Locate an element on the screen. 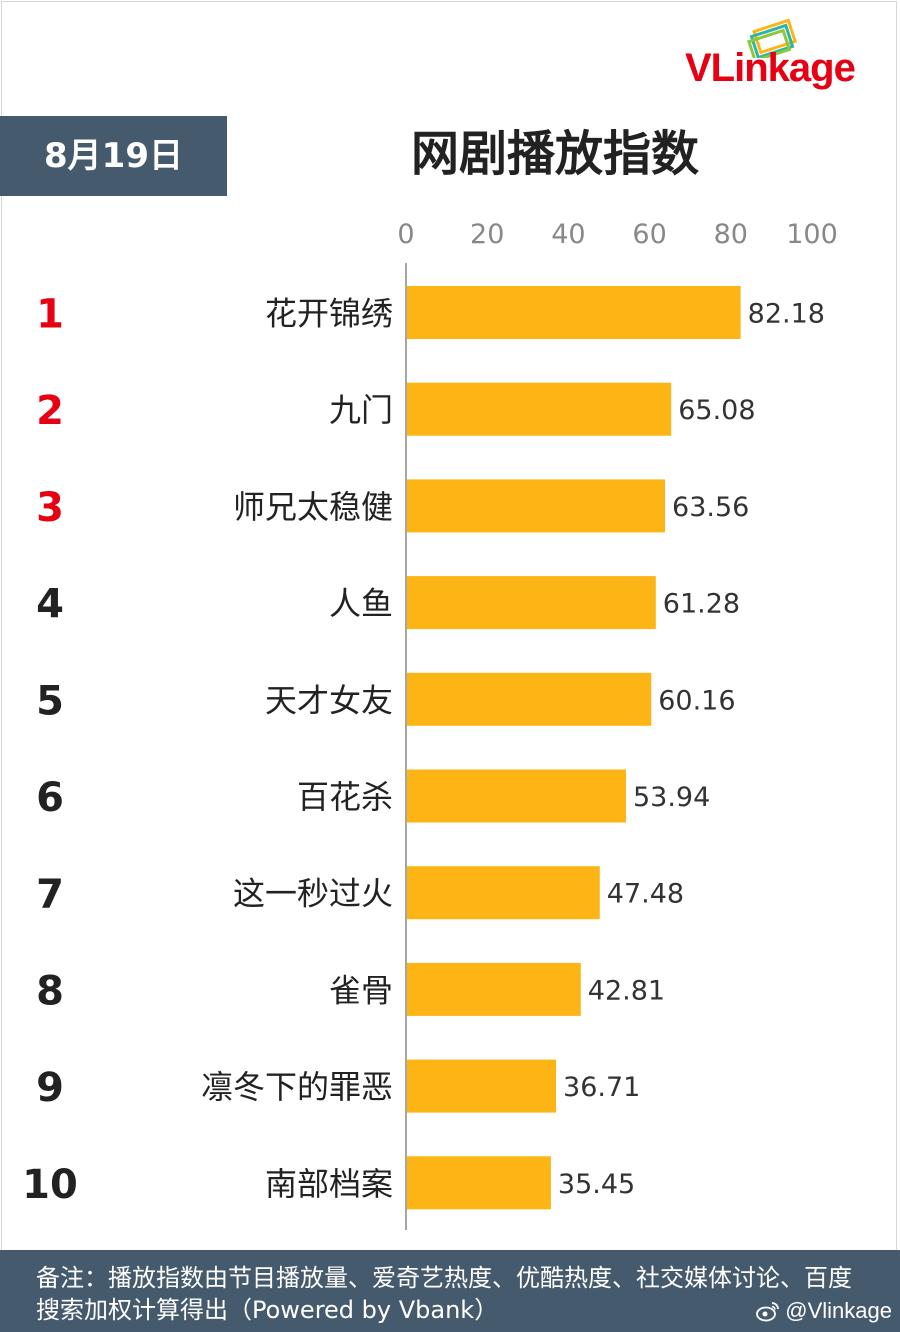  watermark-text: @Vlinkage is located at coordinates (838, 1310).